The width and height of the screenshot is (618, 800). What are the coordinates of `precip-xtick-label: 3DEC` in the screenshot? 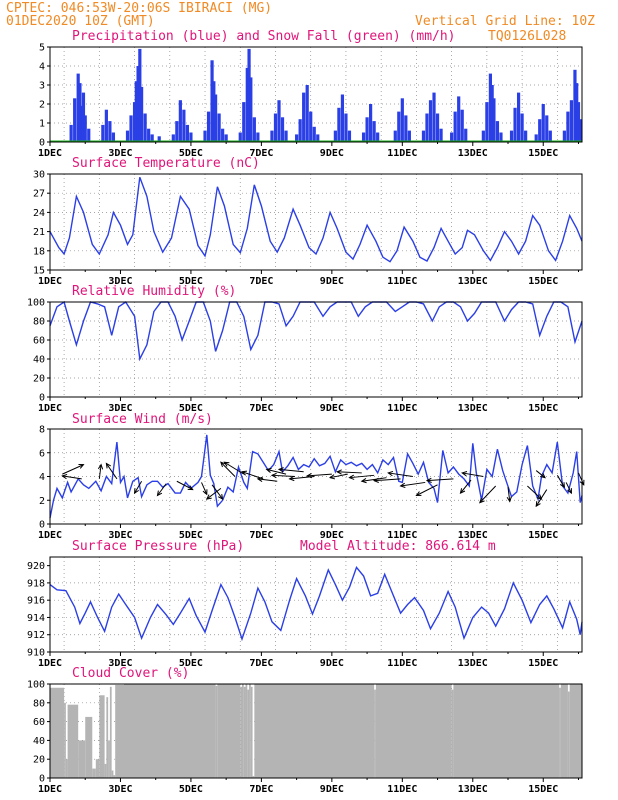 It's located at (120, 153).